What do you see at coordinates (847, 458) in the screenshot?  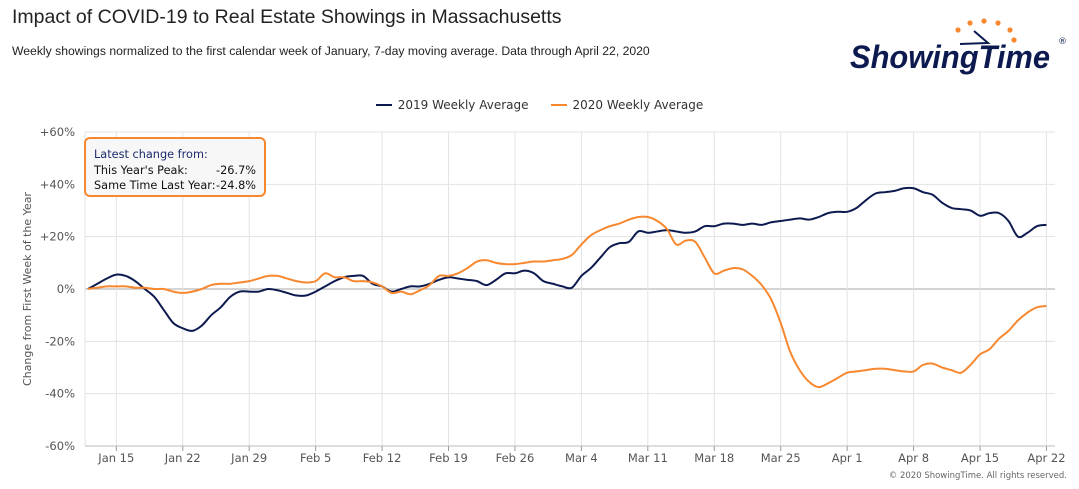 I see `x-tick-label: Apr 1` at bounding box center [847, 458].